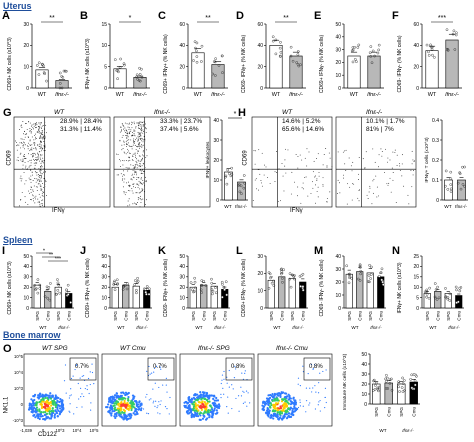 Image resolution: width=474 pixels, height=442 pixels. What do you see at coordinates (142, 327) in the screenshot?
I see `genotype-label: Ifnε-/-` at bounding box center [142, 327].